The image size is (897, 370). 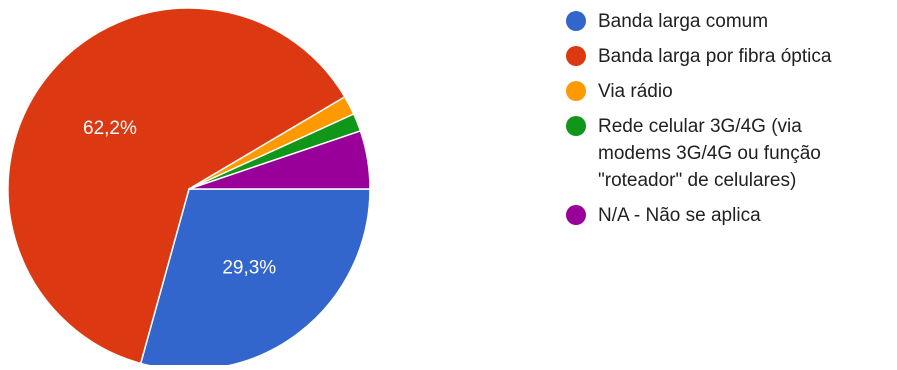 I want to click on legend-swatch-rede-celular-3g-4g-via-modems-3g-4g-ou-funcao-roteador-de-celulares, so click(x=576, y=126).